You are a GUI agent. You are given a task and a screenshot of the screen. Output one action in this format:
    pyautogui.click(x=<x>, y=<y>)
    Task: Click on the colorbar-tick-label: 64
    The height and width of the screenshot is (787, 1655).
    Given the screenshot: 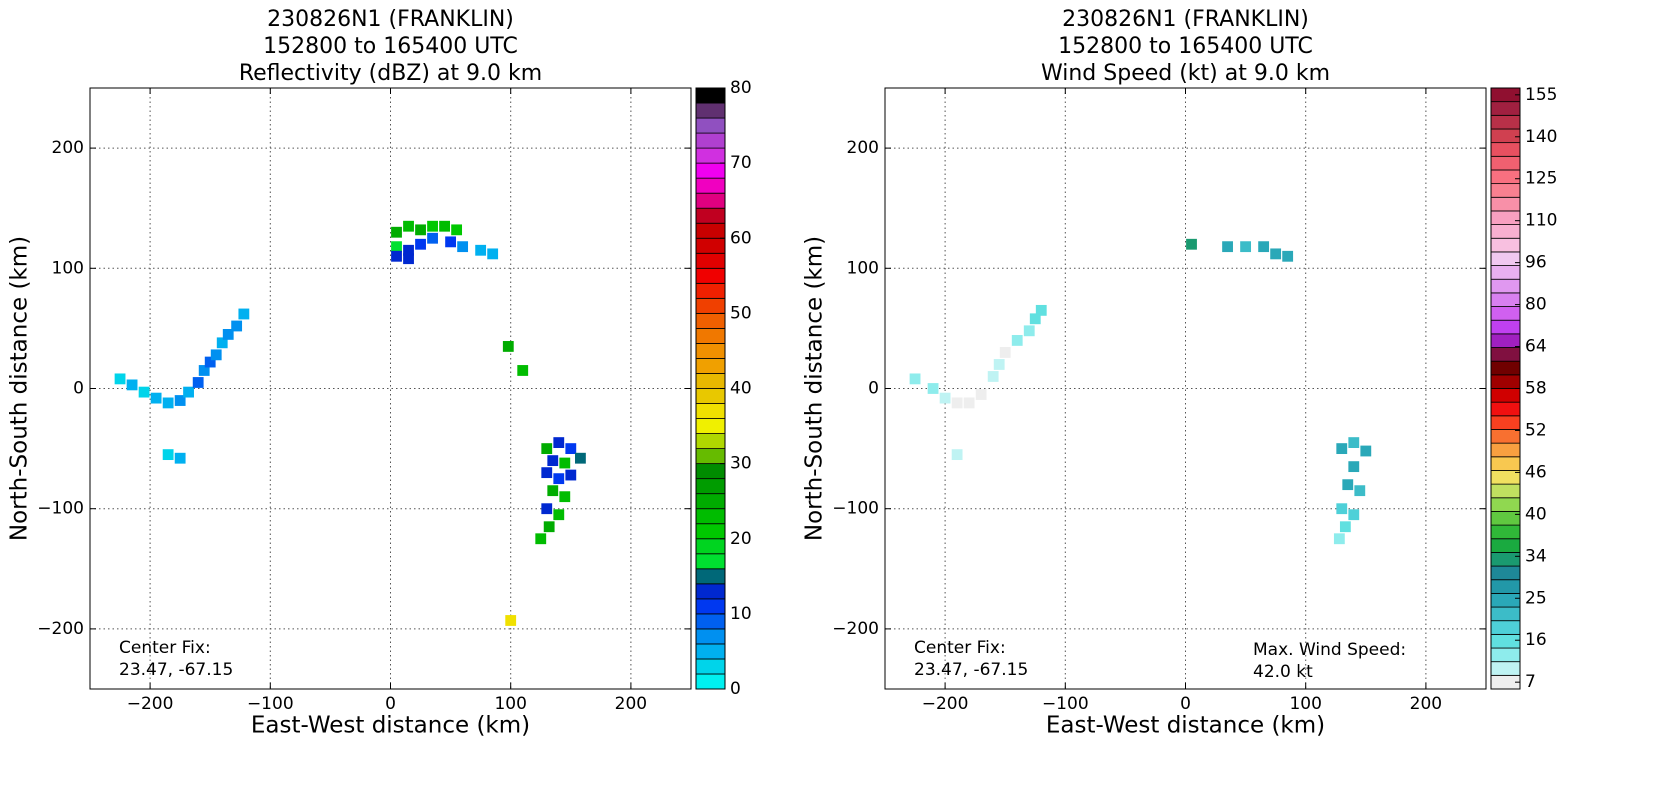 What is the action you would take?
    pyautogui.click(x=1536, y=347)
    